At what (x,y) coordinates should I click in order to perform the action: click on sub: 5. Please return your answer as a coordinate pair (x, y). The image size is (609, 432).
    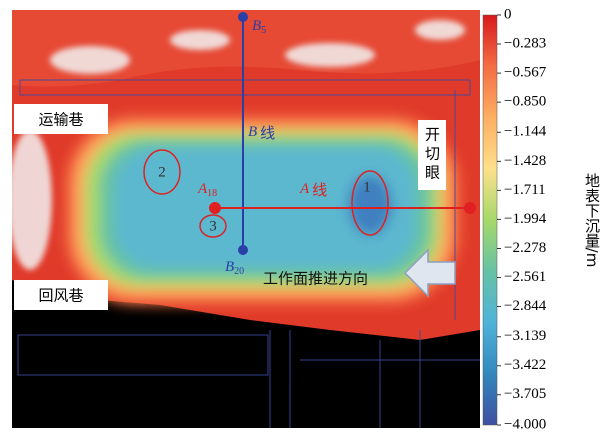
    Looking at the image, I should click on (263, 30).